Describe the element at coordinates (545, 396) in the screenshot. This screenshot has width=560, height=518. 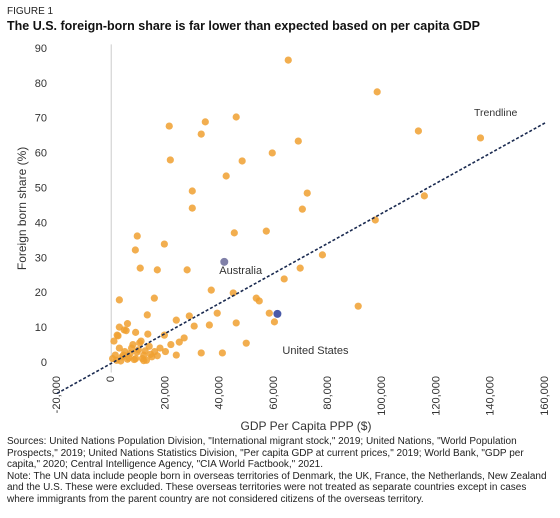
I see `x-tick-label: 160,000` at that location.